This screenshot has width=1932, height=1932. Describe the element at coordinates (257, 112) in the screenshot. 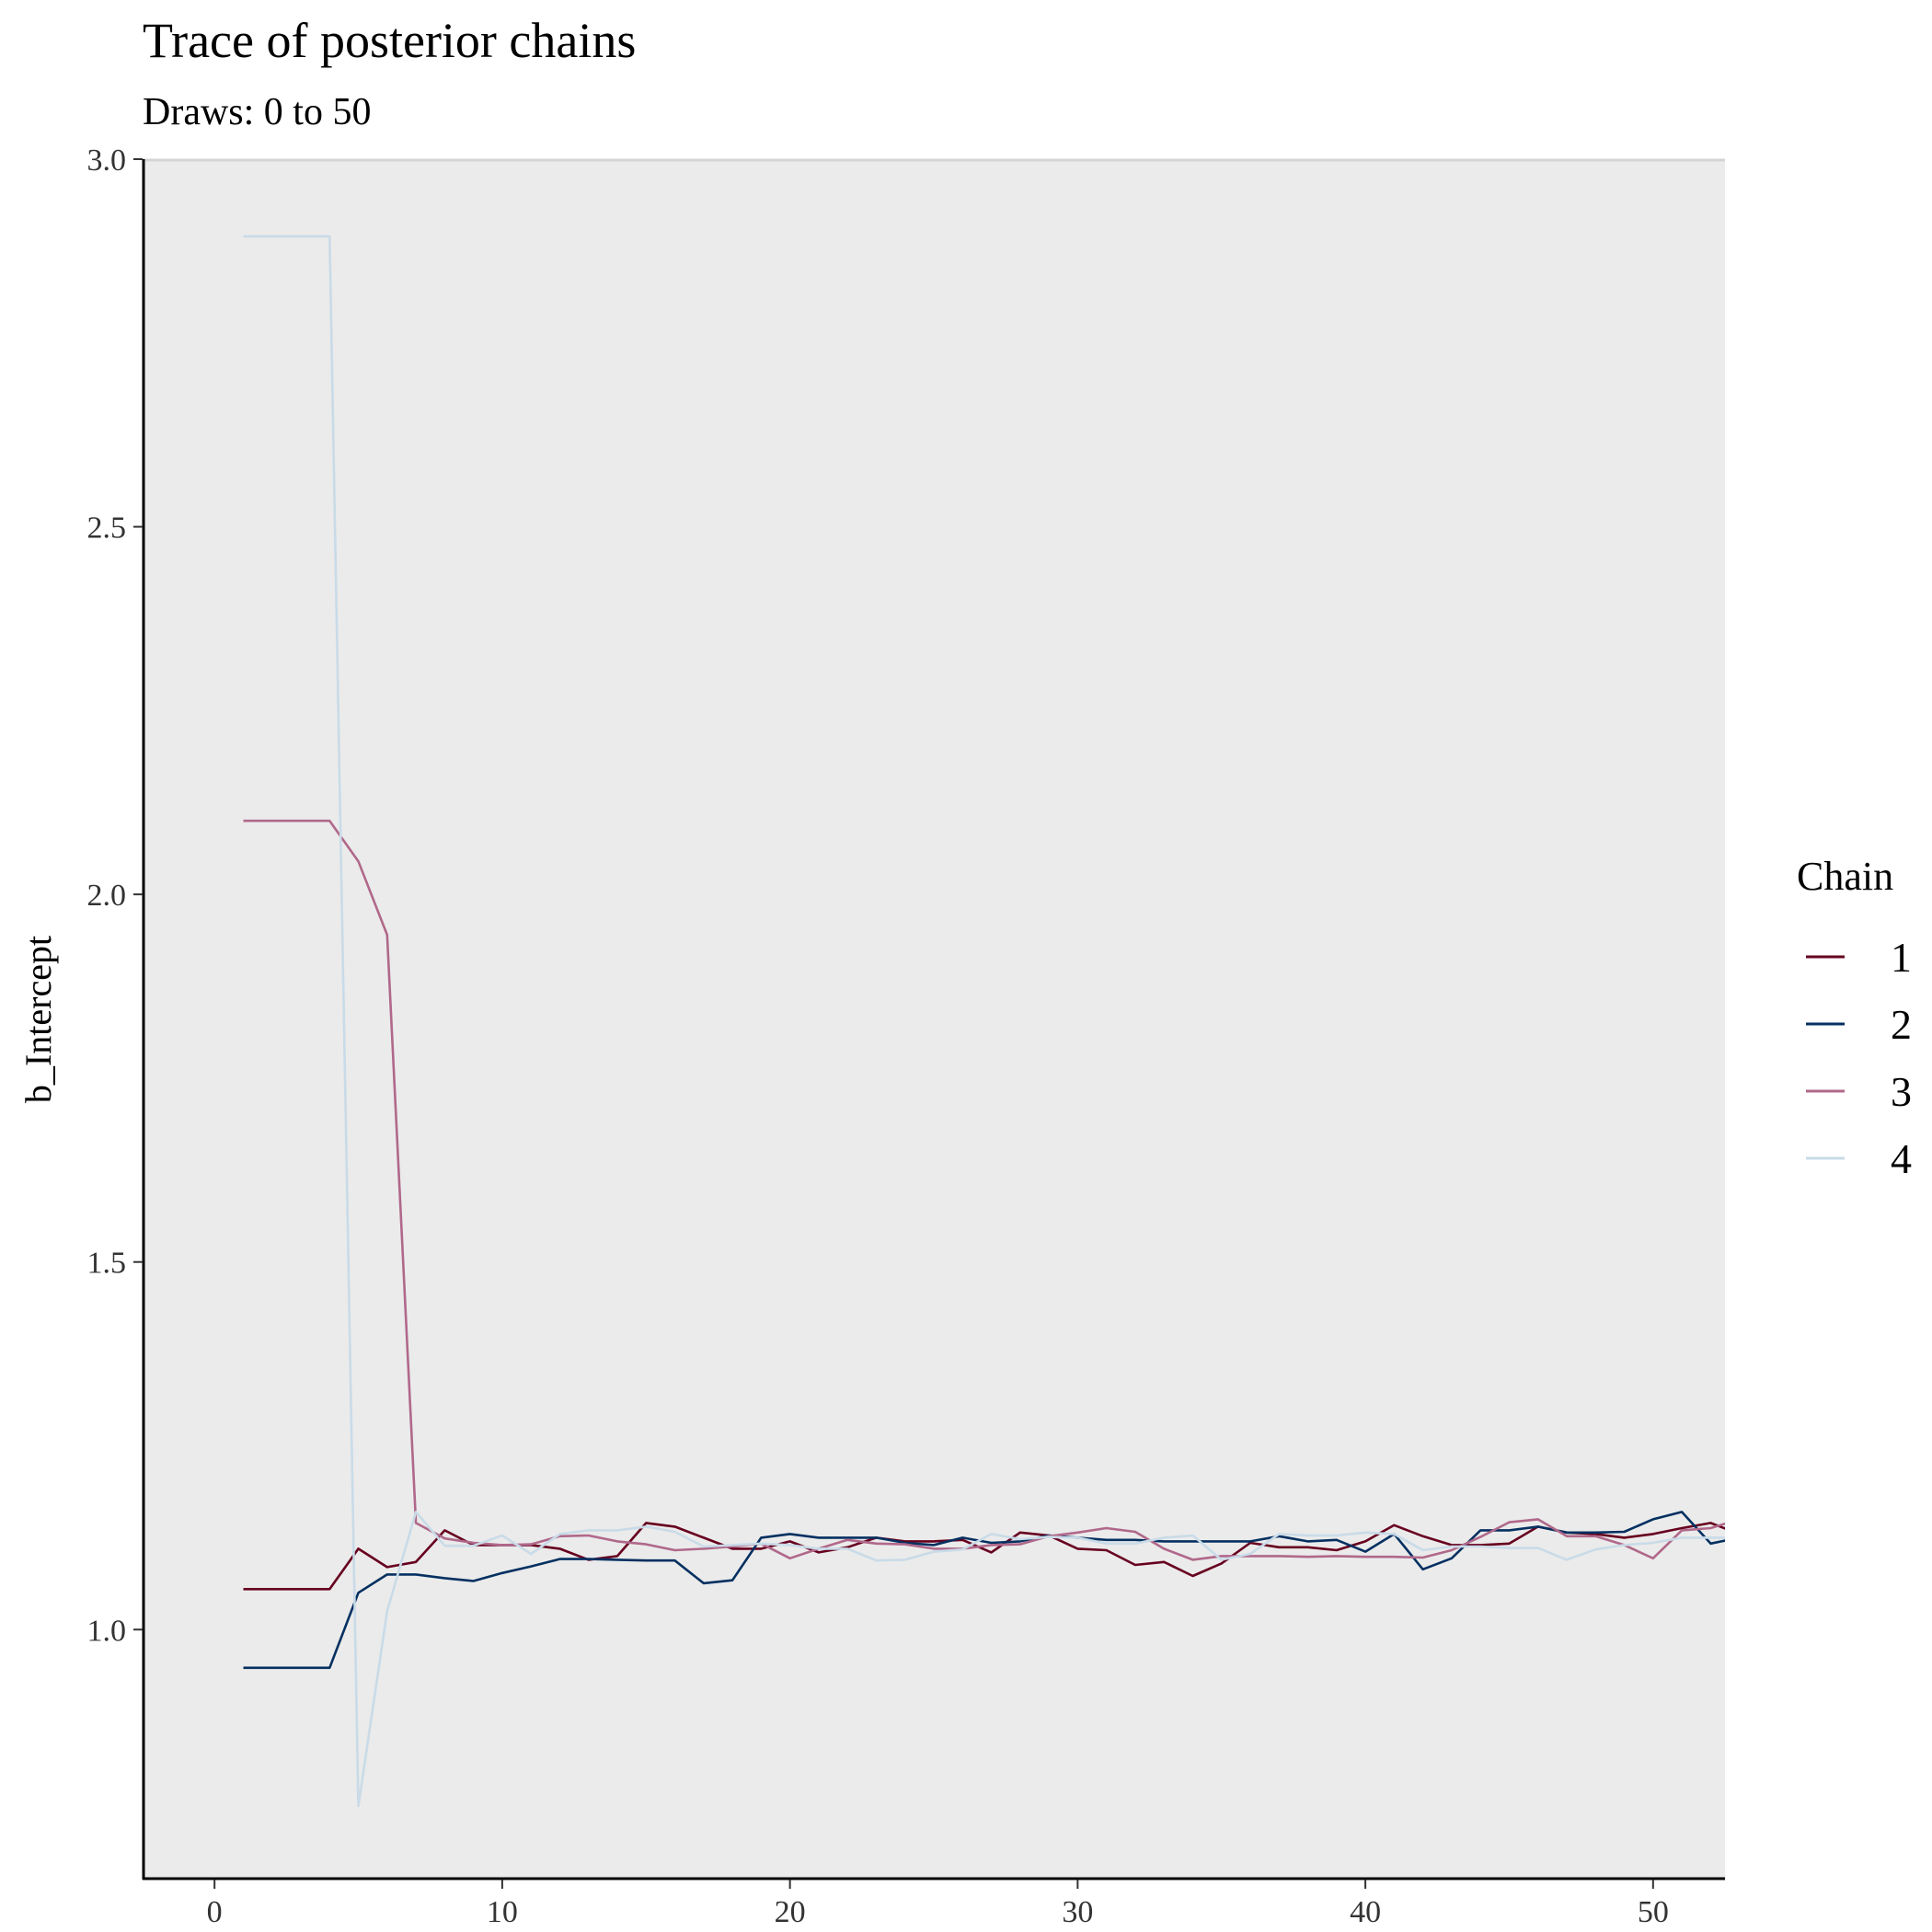

I see `chart-subtitle: Draws: 0 to 50` at that location.